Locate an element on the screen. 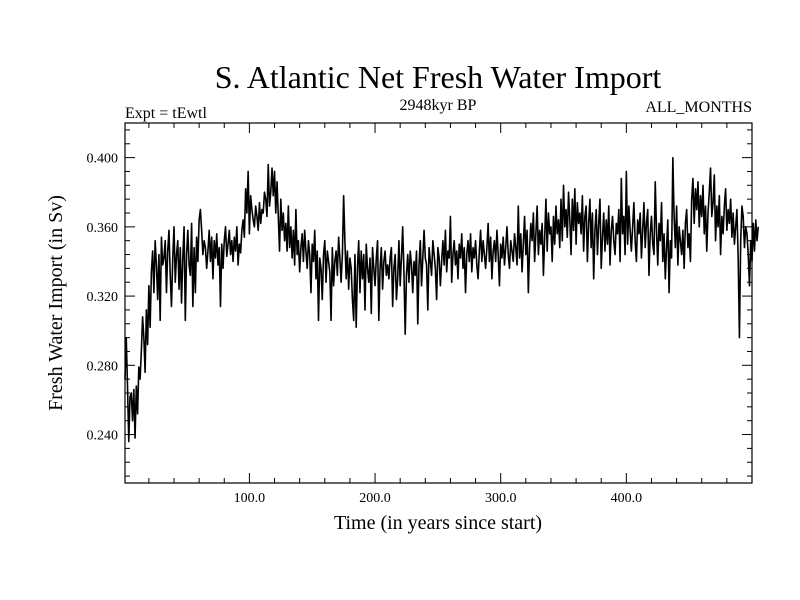 The width and height of the screenshot is (800, 600). experiment-label: Expt = tEwtl is located at coordinates (166, 113).